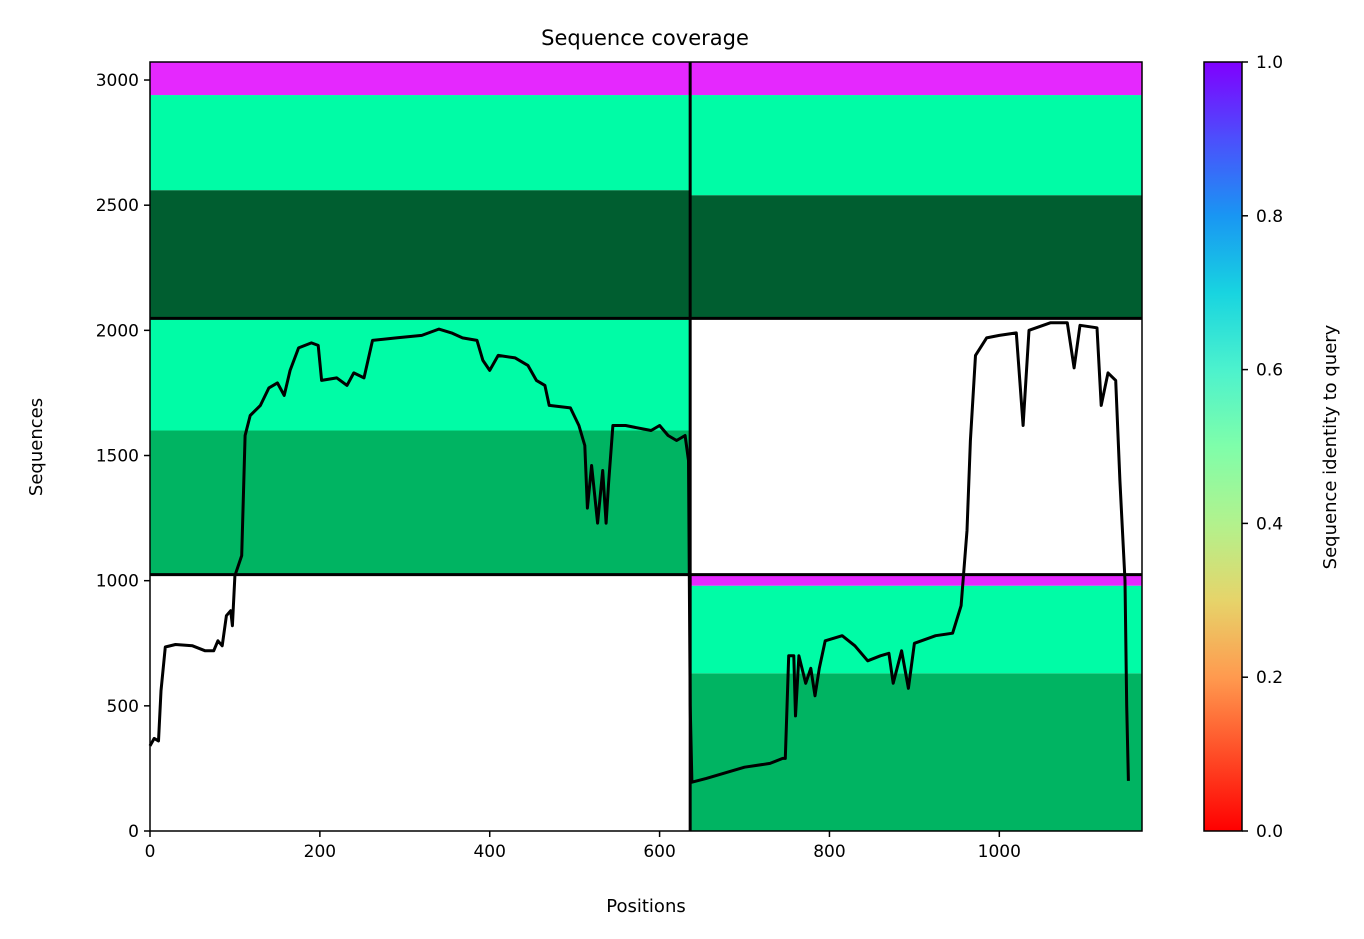 The height and width of the screenshot is (939, 1364). What do you see at coordinates (1262, 447) in the screenshot?
I see `colorbar-ticks: 0.0 0.2 0.4 0.6 0.8 1.0` at bounding box center [1262, 447].